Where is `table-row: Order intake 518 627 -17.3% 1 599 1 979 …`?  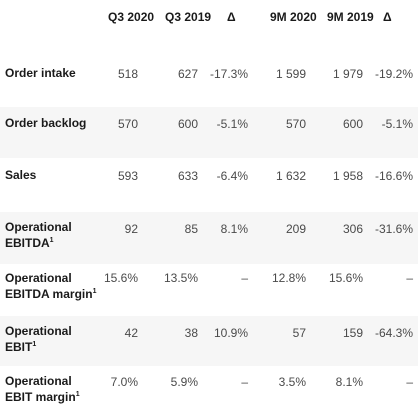 table-row: Order intake 518 627 -17.3% 1 599 1 979 … is located at coordinates (209, 81).